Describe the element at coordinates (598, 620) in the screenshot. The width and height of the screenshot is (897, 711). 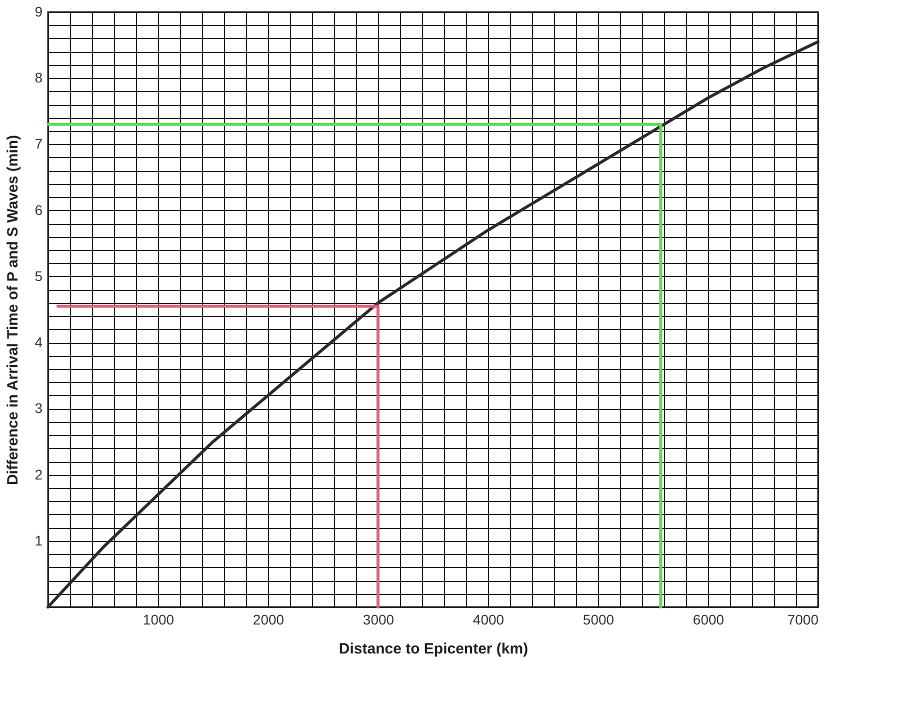
I see `x-tick-label: 5000` at that location.